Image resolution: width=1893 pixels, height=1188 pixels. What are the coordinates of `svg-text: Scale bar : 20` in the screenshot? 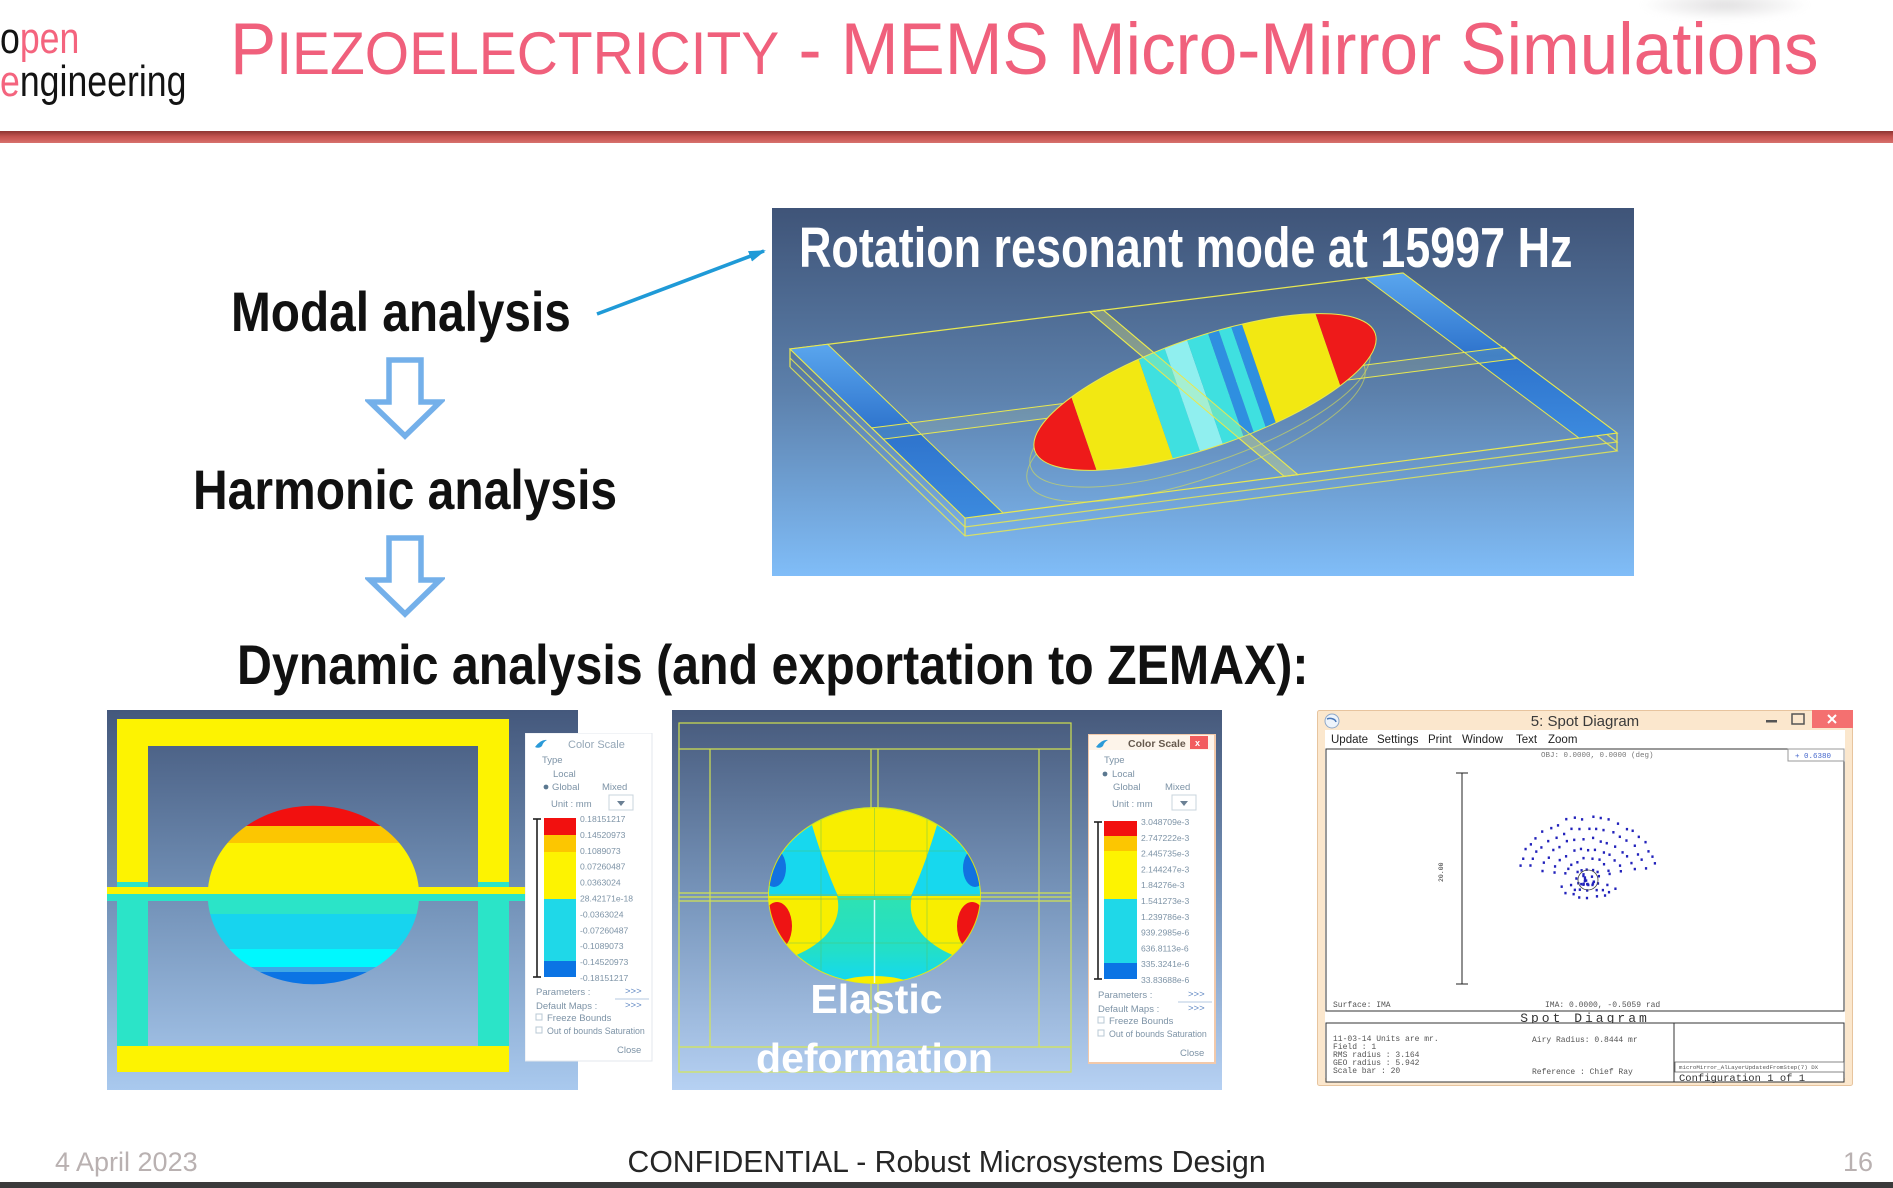 It's located at (1366, 1071).